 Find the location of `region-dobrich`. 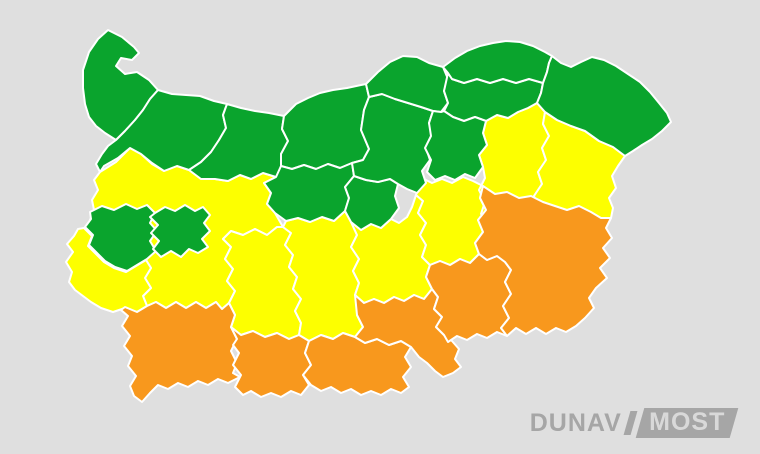

region-dobrich is located at coordinates (604, 106).